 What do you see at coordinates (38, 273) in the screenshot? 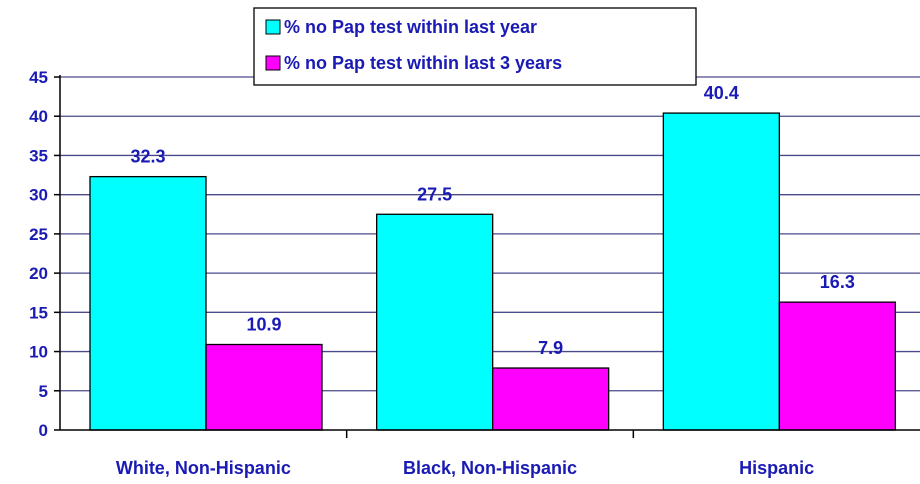
I see `y-tick-label: 20` at bounding box center [38, 273].